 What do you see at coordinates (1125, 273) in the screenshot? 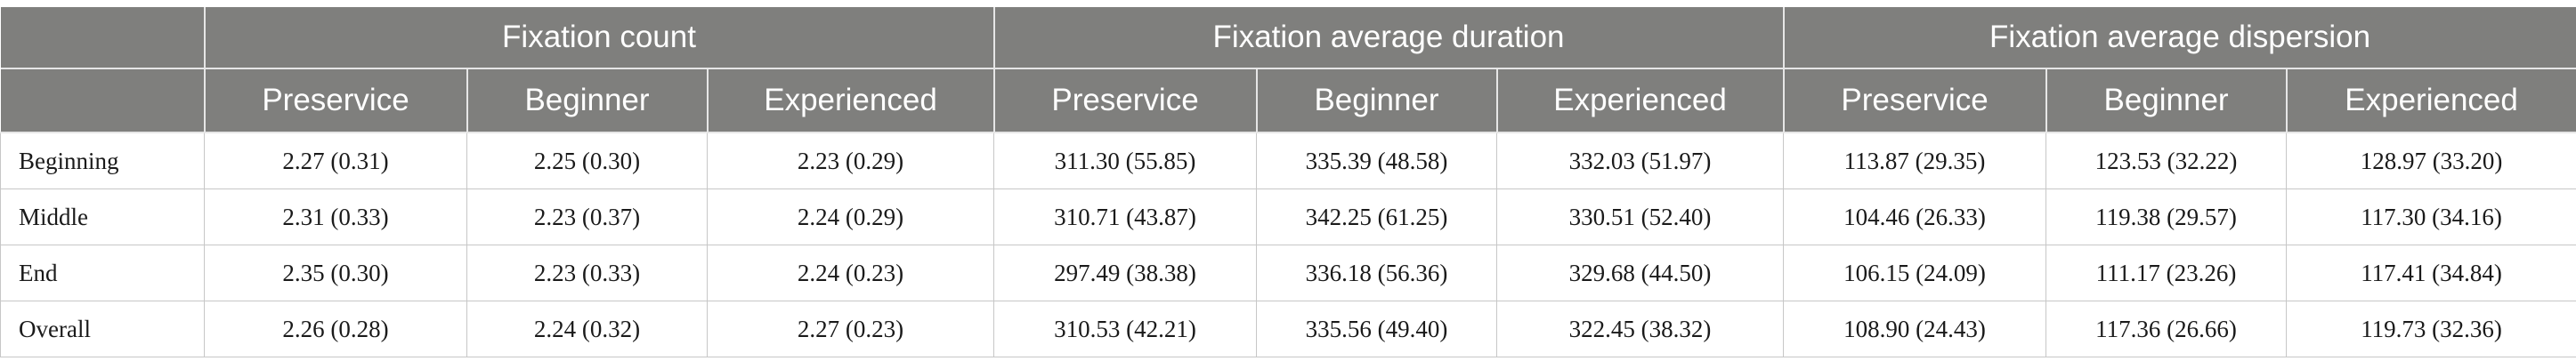
I see `table-cell: 297.49 (38.38)` at bounding box center [1125, 273].